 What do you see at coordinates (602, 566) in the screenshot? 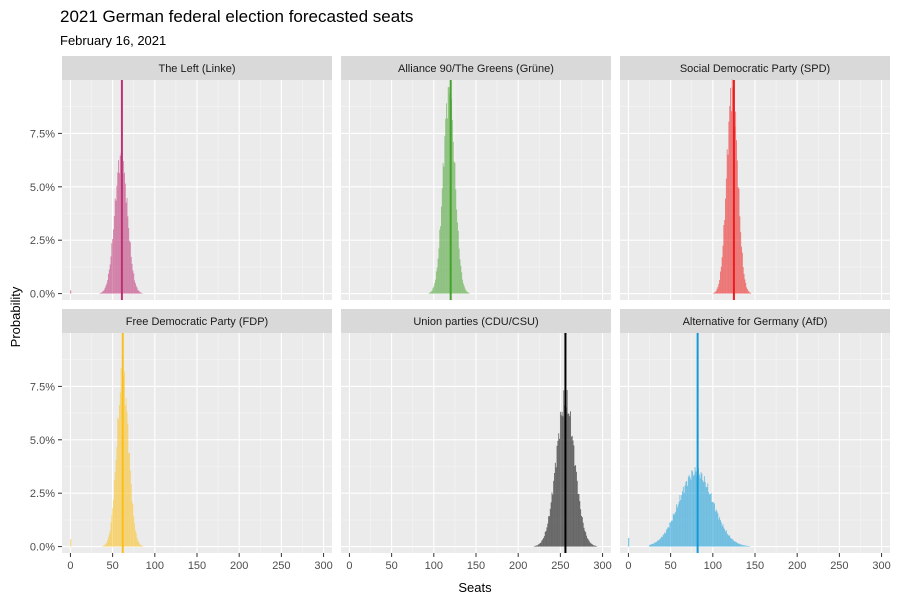
I see `x-tick-label: 300` at bounding box center [602, 566].